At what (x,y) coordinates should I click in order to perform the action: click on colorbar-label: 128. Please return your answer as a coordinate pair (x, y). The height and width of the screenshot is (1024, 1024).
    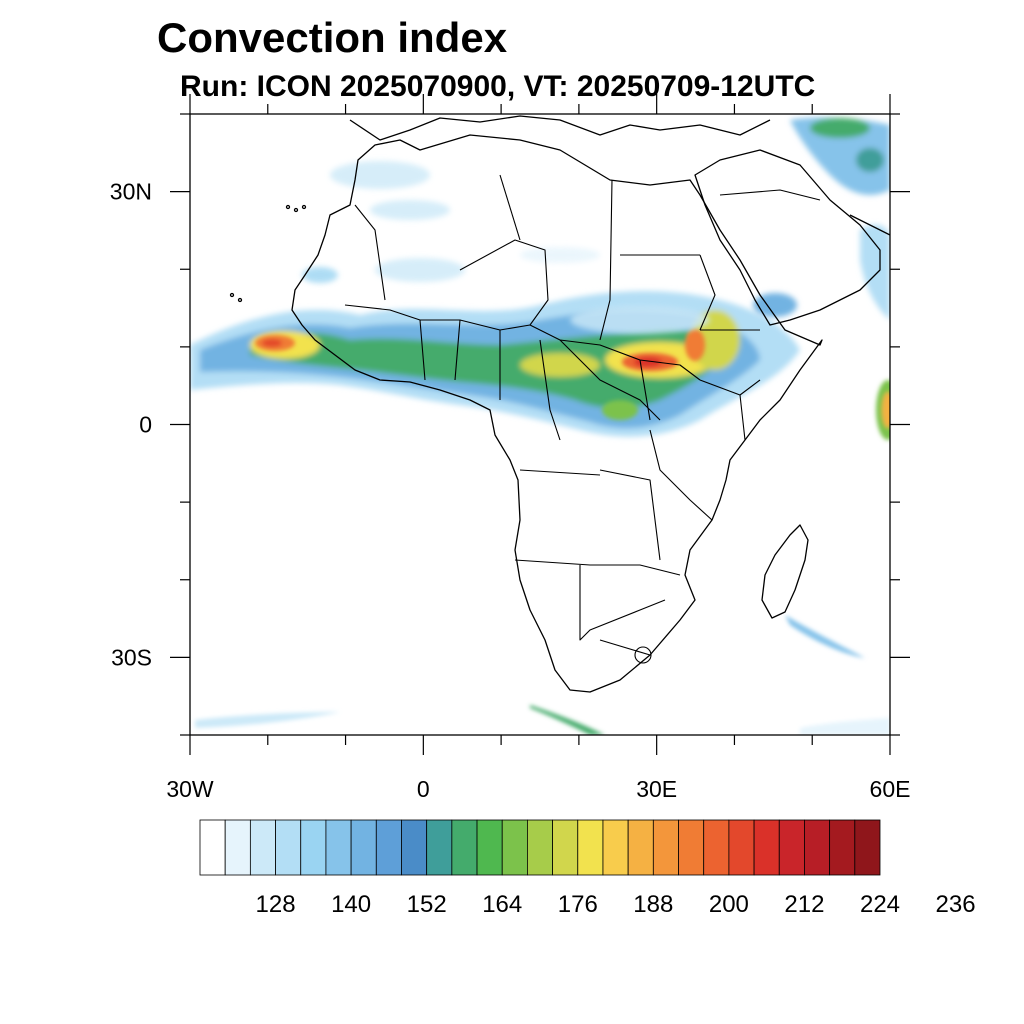
    Looking at the image, I should click on (276, 904).